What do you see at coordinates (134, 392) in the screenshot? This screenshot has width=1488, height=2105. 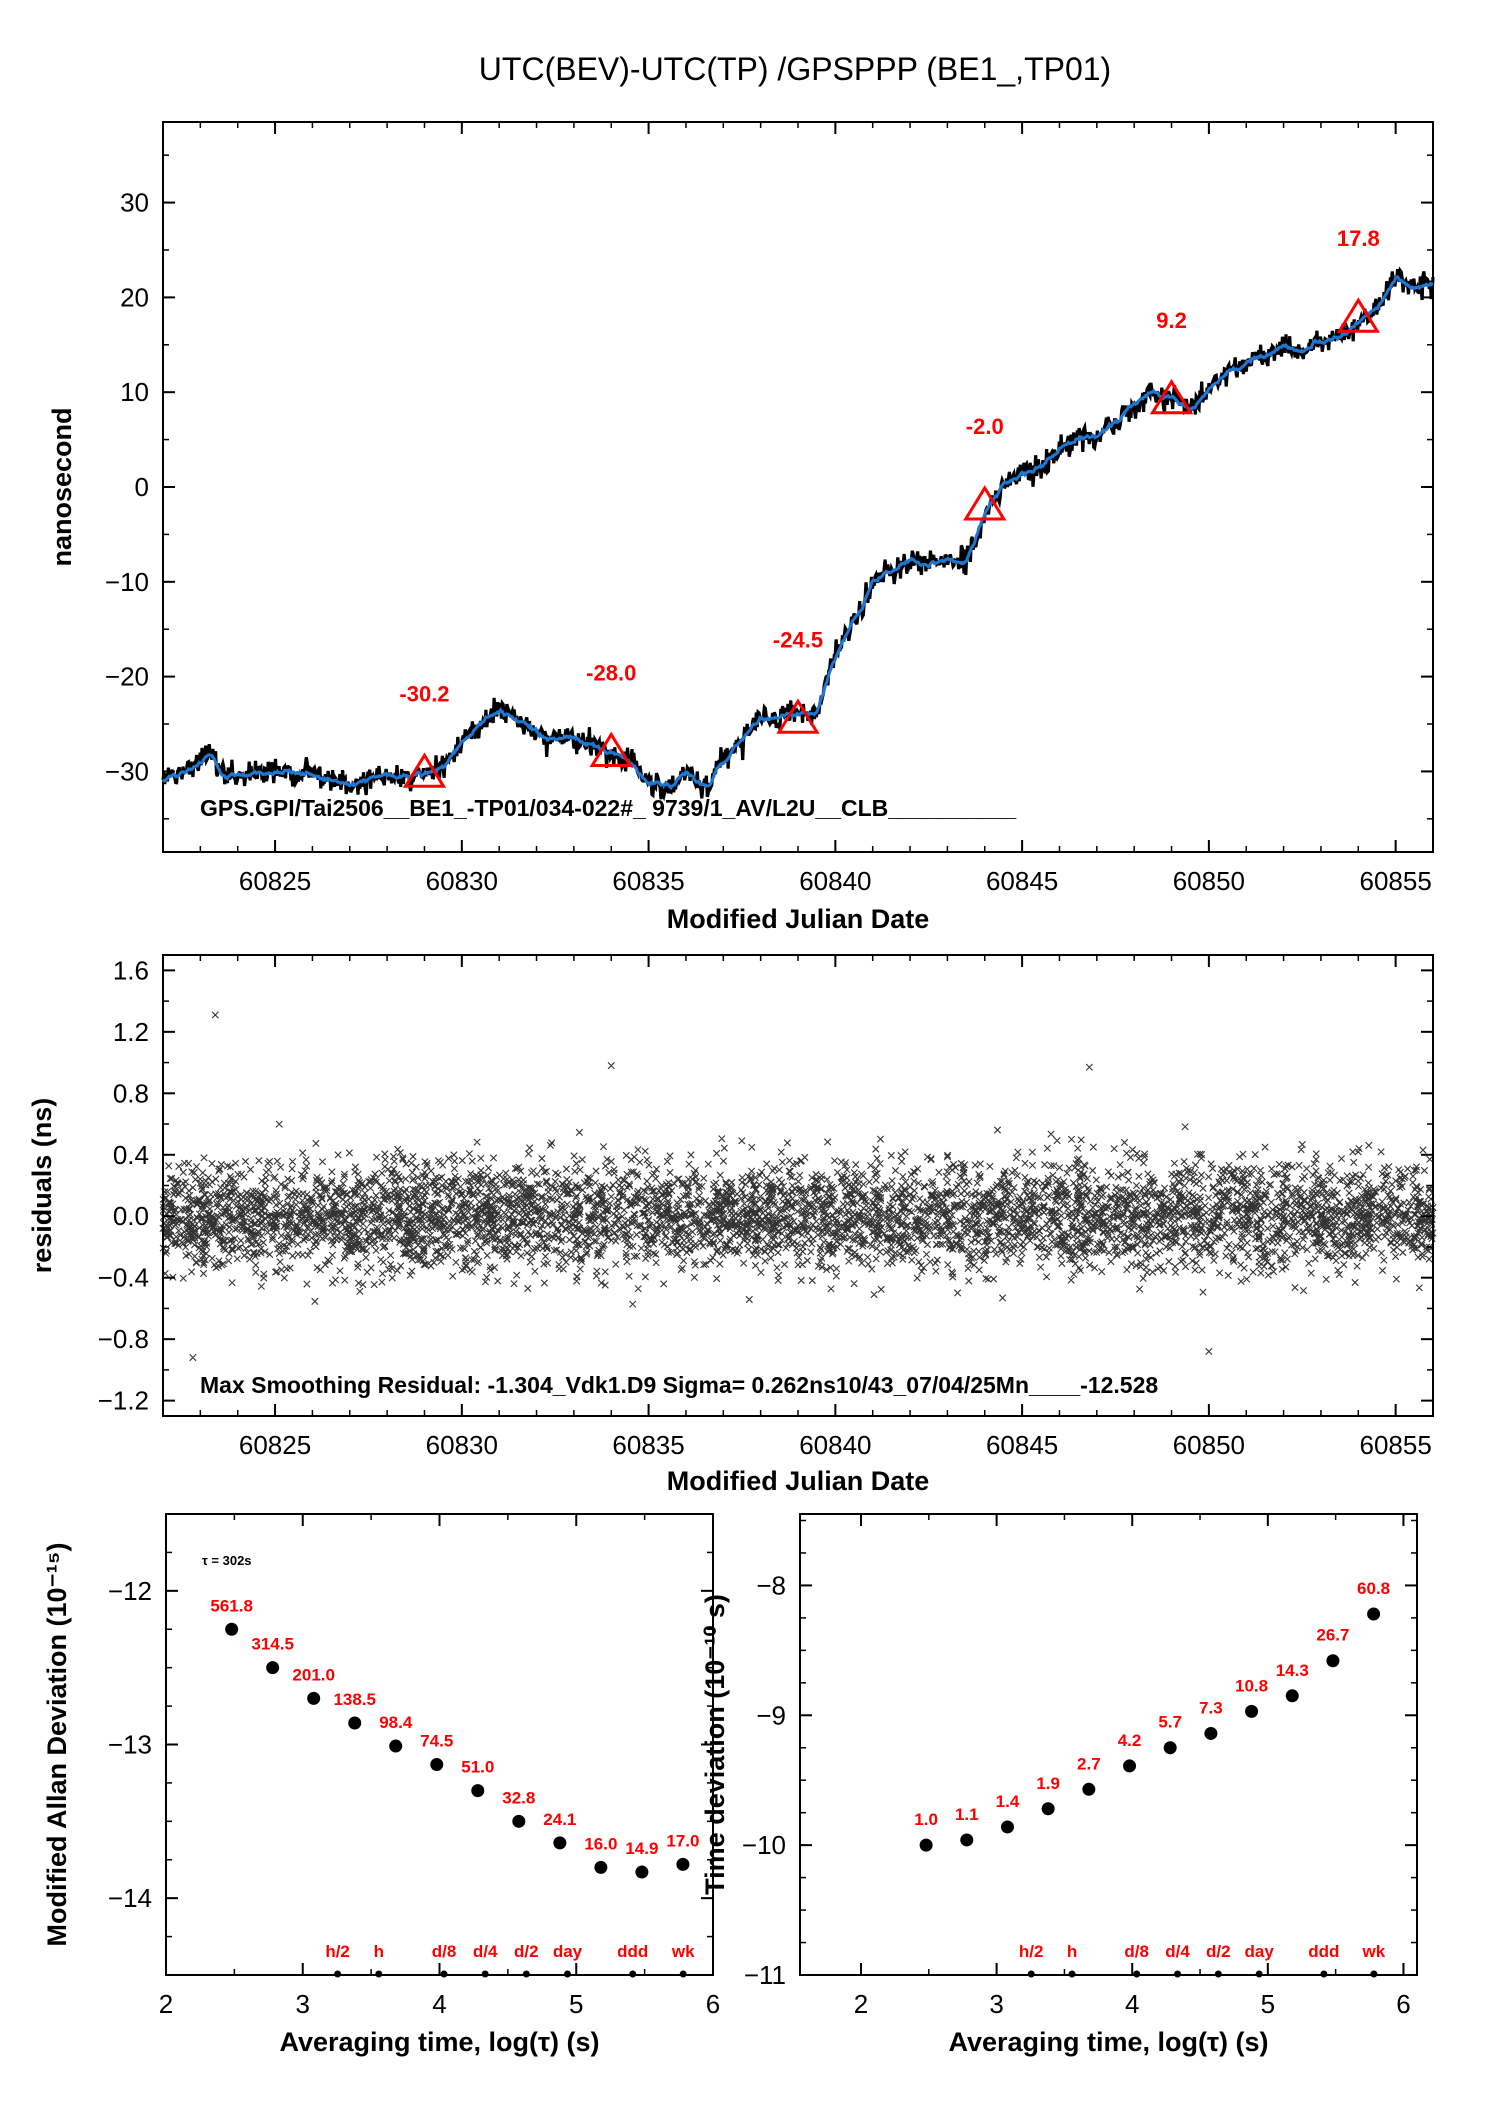 I see `y-tick-label: 10` at bounding box center [134, 392].